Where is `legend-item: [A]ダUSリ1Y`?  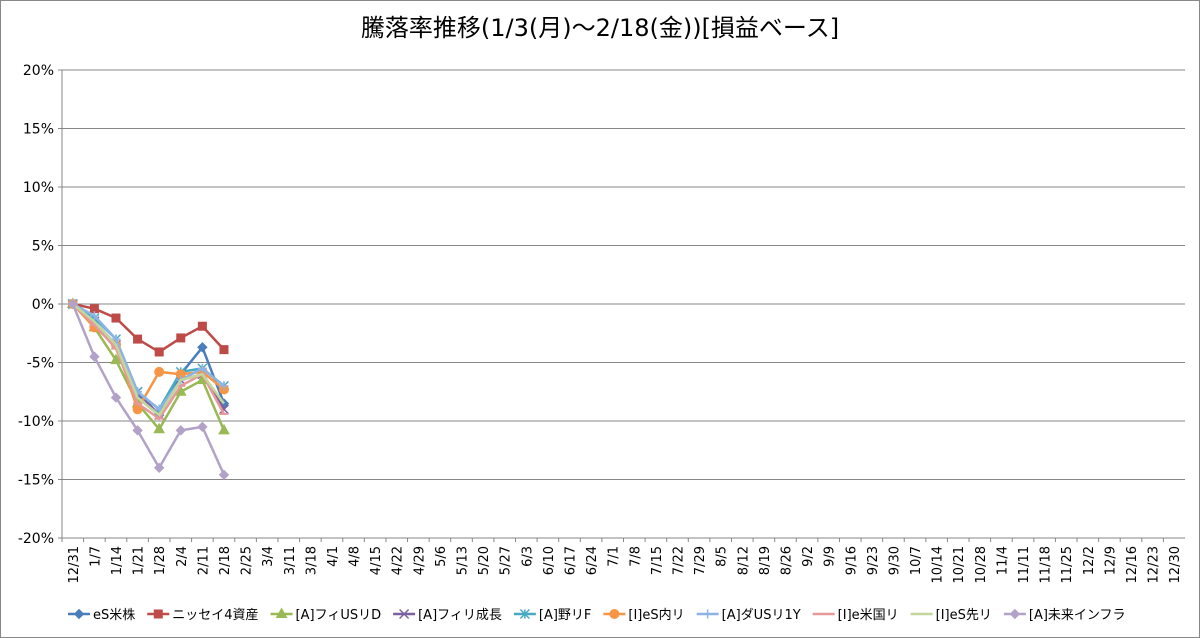 legend-item: [A]ダUSリ1Y is located at coordinates (748, 615).